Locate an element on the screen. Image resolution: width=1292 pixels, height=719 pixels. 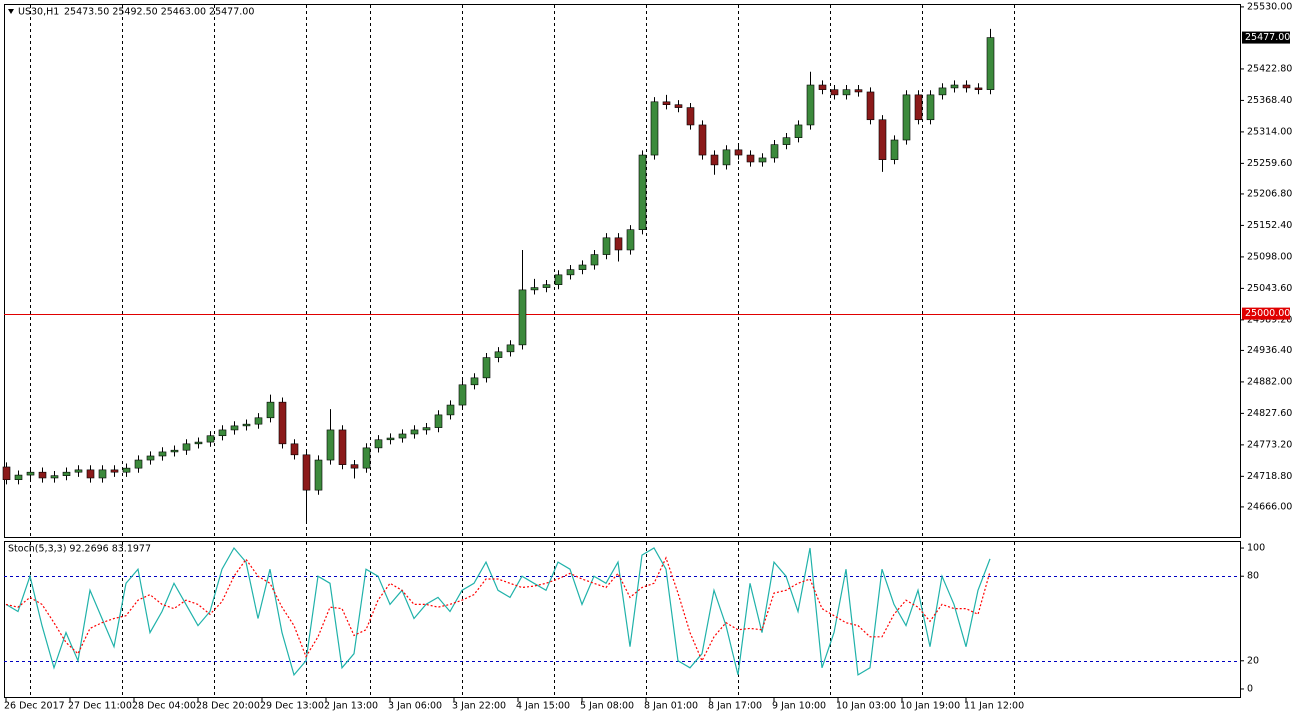
x-tick-label: 3 Jan 22:00 is located at coordinates (479, 706).